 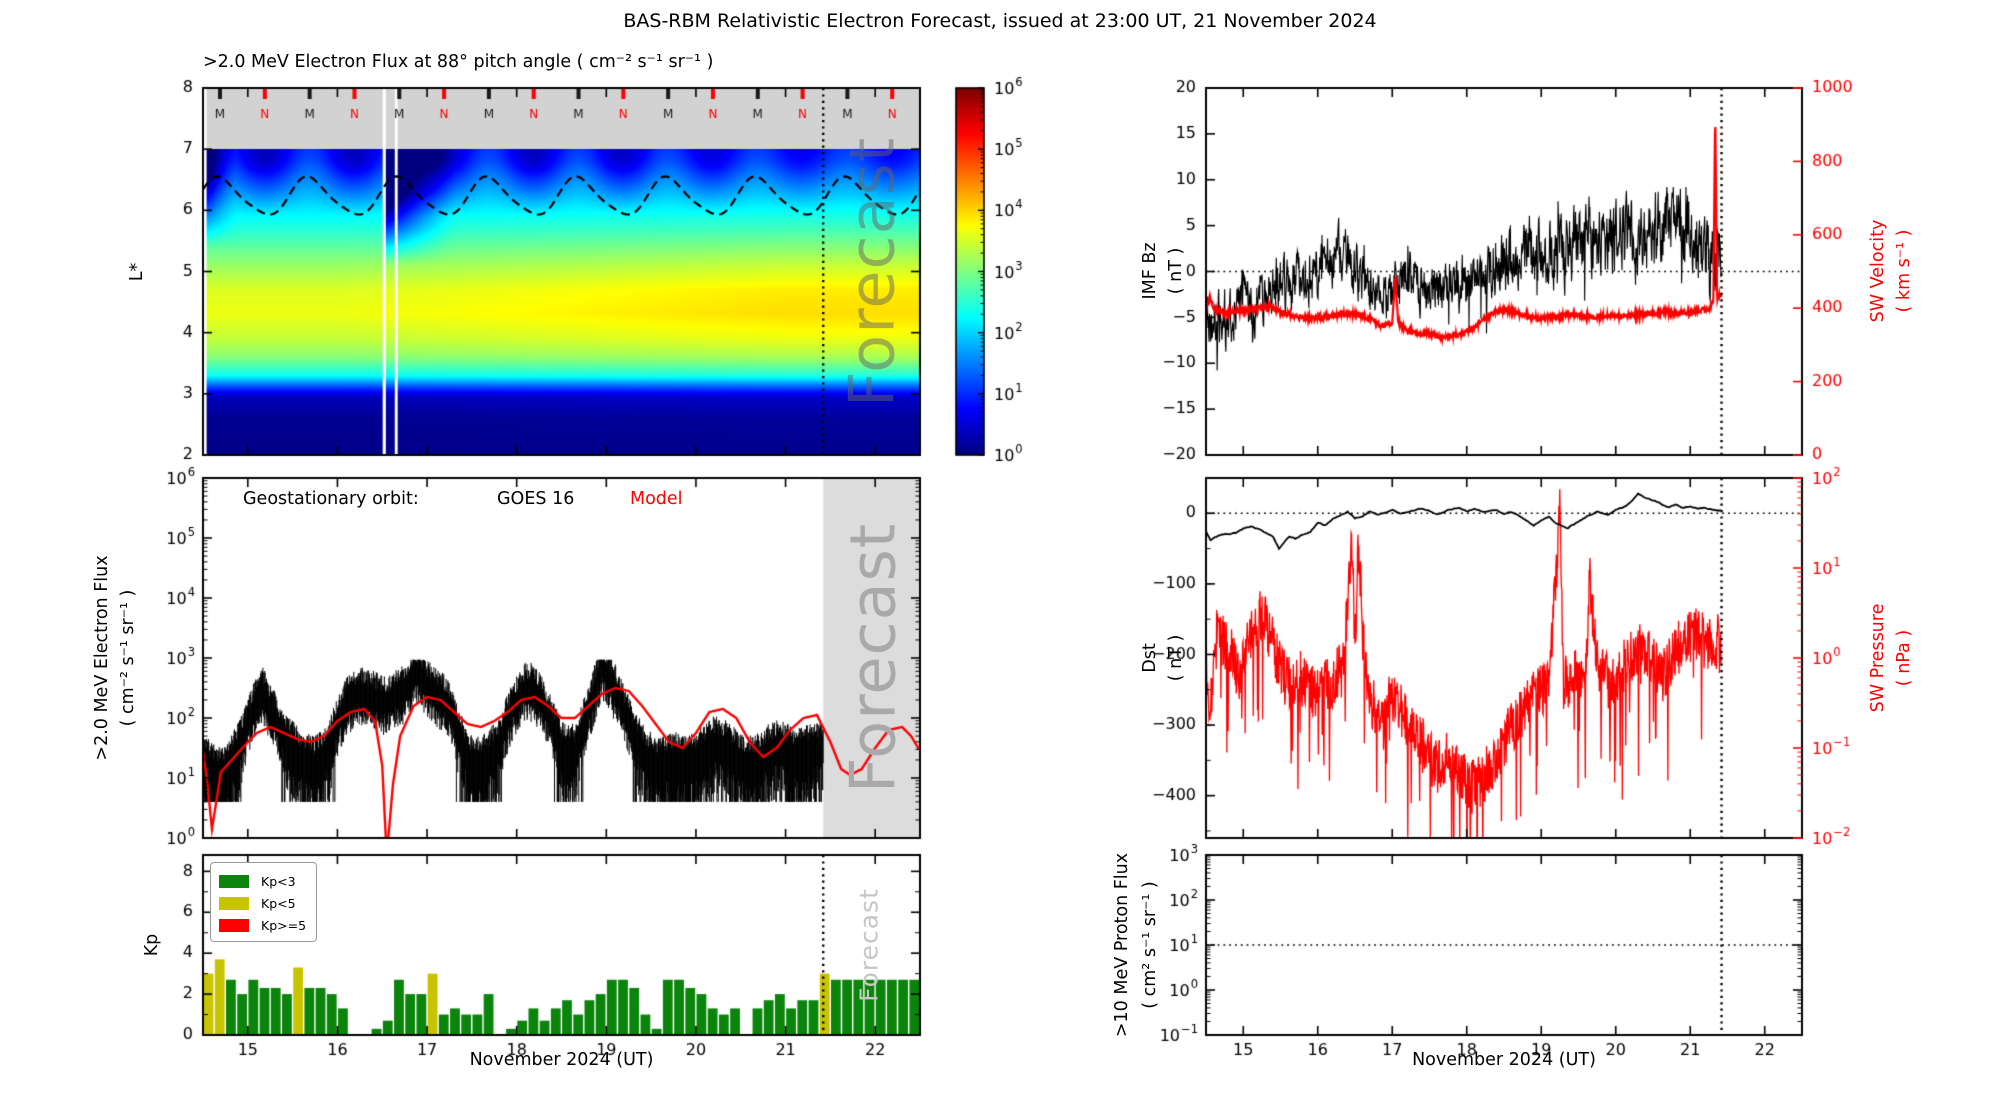 I want to click on kp-legend-item-green: Kp<3, so click(x=262, y=881).